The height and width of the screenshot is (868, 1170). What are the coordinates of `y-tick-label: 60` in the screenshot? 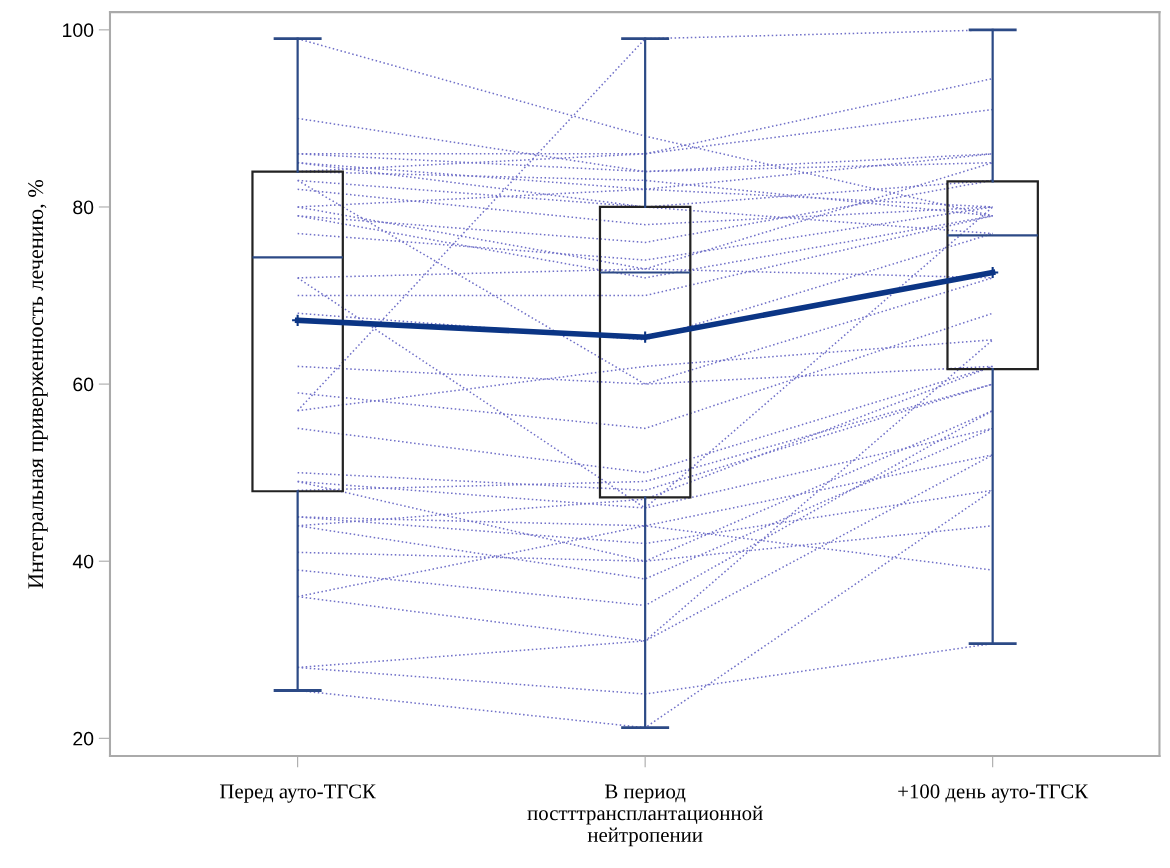 It's located at (83, 384).